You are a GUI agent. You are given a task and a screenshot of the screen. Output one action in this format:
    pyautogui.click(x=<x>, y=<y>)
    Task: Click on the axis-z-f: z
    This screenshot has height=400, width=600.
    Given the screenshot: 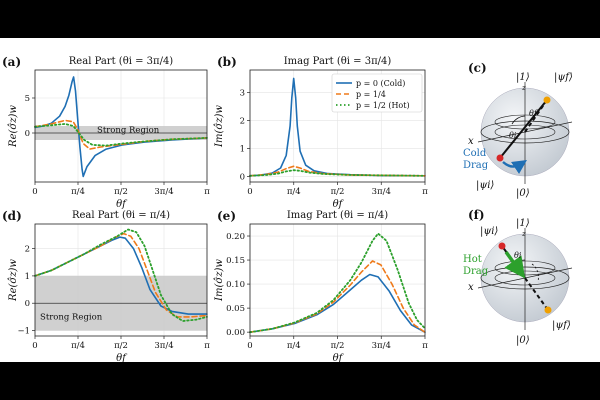 What is the action you would take?
    pyautogui.click(x=523, y=234)
    